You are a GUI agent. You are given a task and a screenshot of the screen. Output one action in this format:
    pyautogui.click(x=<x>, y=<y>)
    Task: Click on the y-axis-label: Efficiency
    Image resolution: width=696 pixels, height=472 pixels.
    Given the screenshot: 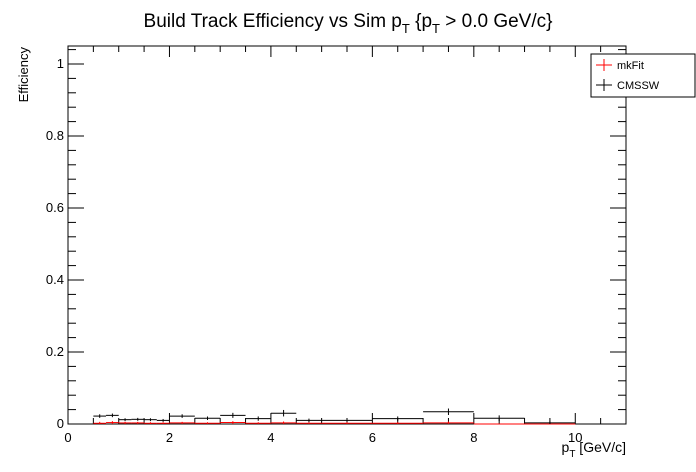 What is the action you would take?
    pyautogui.click(x=23, y=75)
    